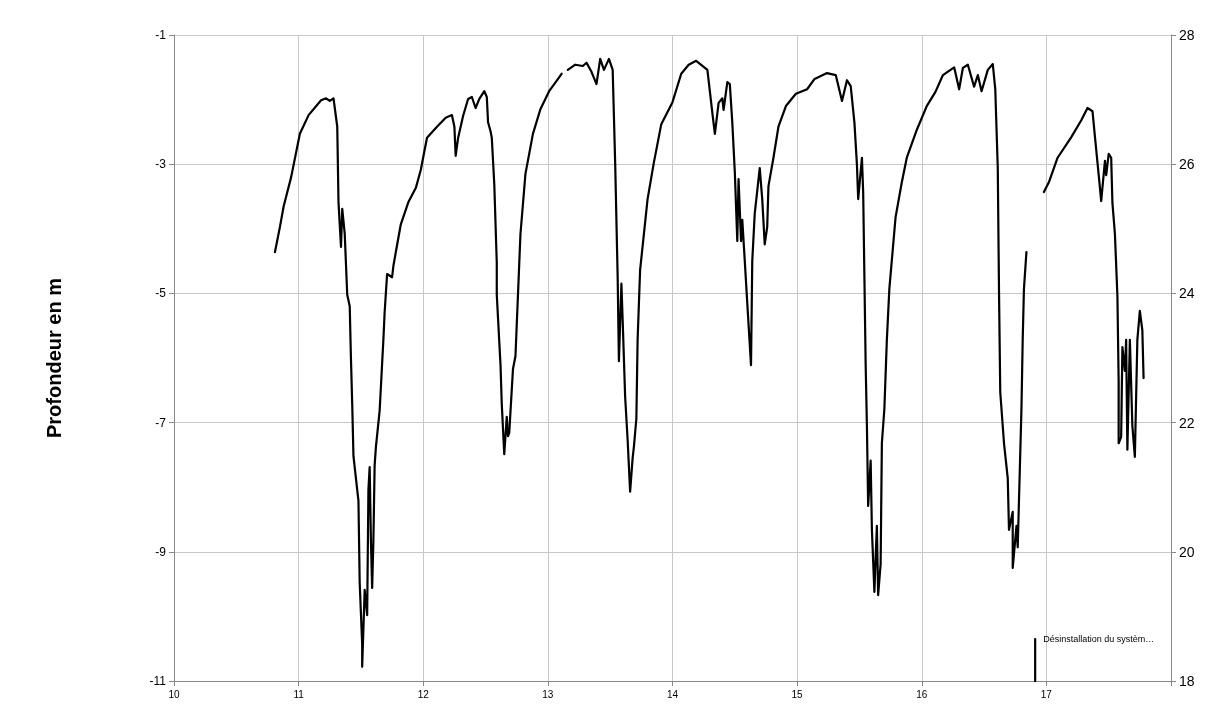  I want to click on y2-tick-label: 28, so click(1187, 35).